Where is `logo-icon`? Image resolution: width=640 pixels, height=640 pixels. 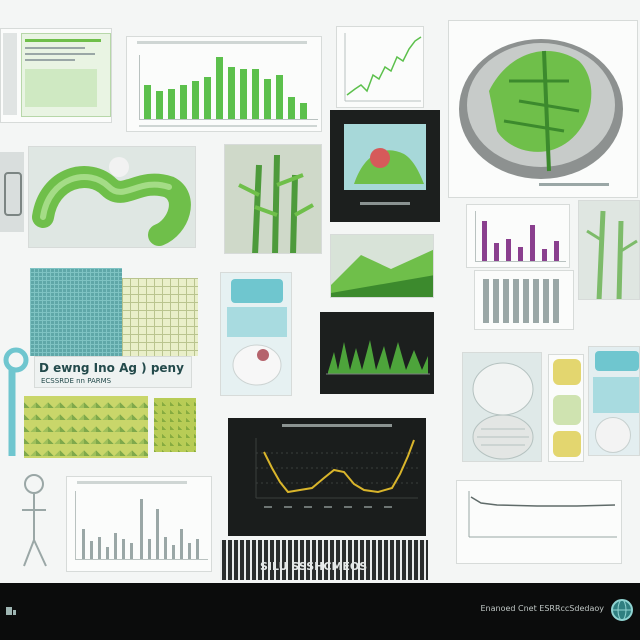
logo-icon is located at coordinates (11, 611).